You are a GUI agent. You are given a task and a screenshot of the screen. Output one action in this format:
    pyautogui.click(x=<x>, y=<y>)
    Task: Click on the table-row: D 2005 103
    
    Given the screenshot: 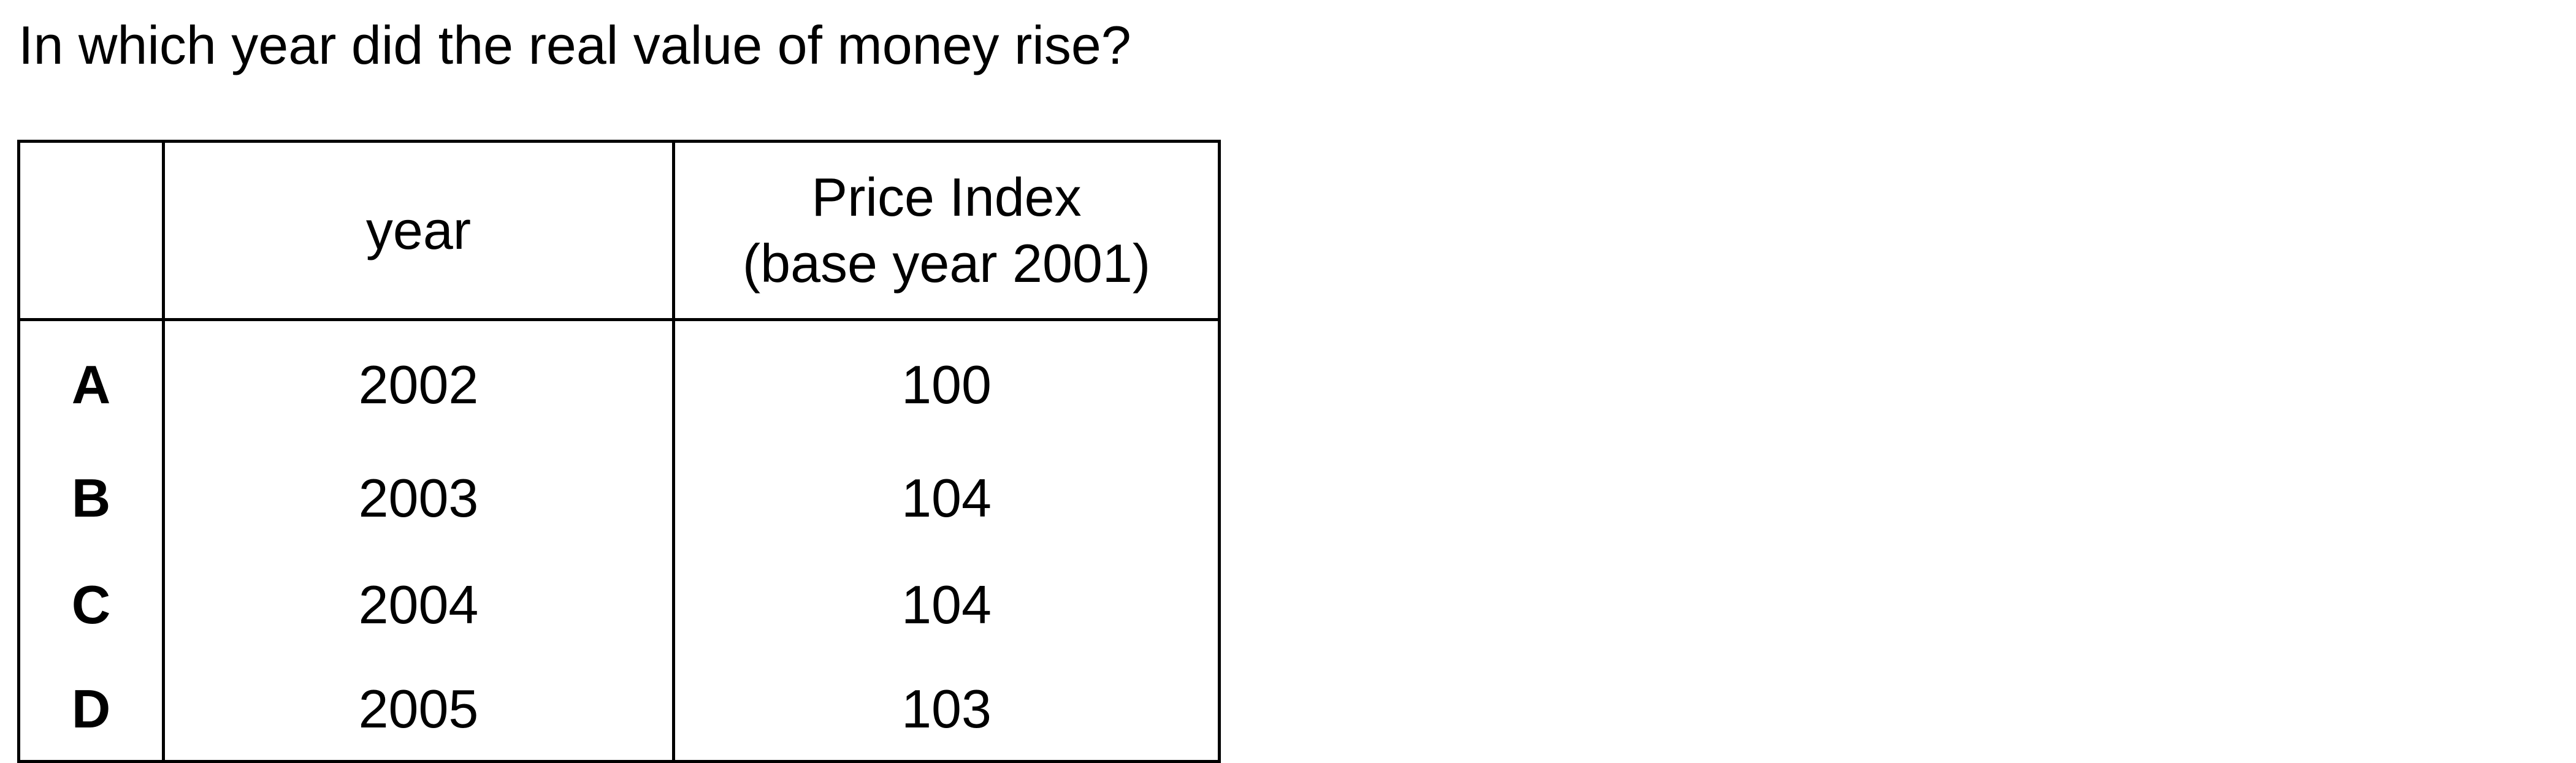 What is the action you would take?
    pyautogui.click(x=619, y=710)
    